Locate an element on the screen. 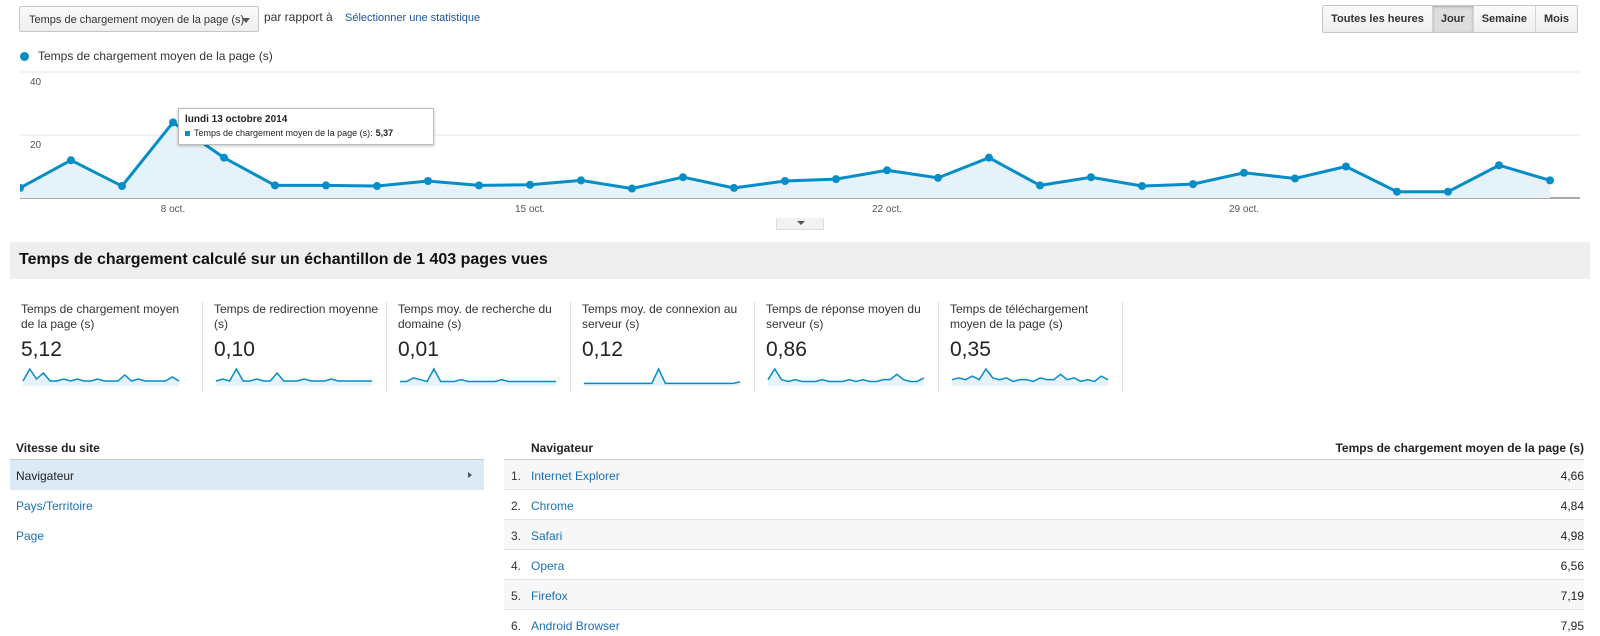 This screenshot has height=636, width=1600. table-row: 4. Opera 6,56 is located at coordinates (1044, 565).